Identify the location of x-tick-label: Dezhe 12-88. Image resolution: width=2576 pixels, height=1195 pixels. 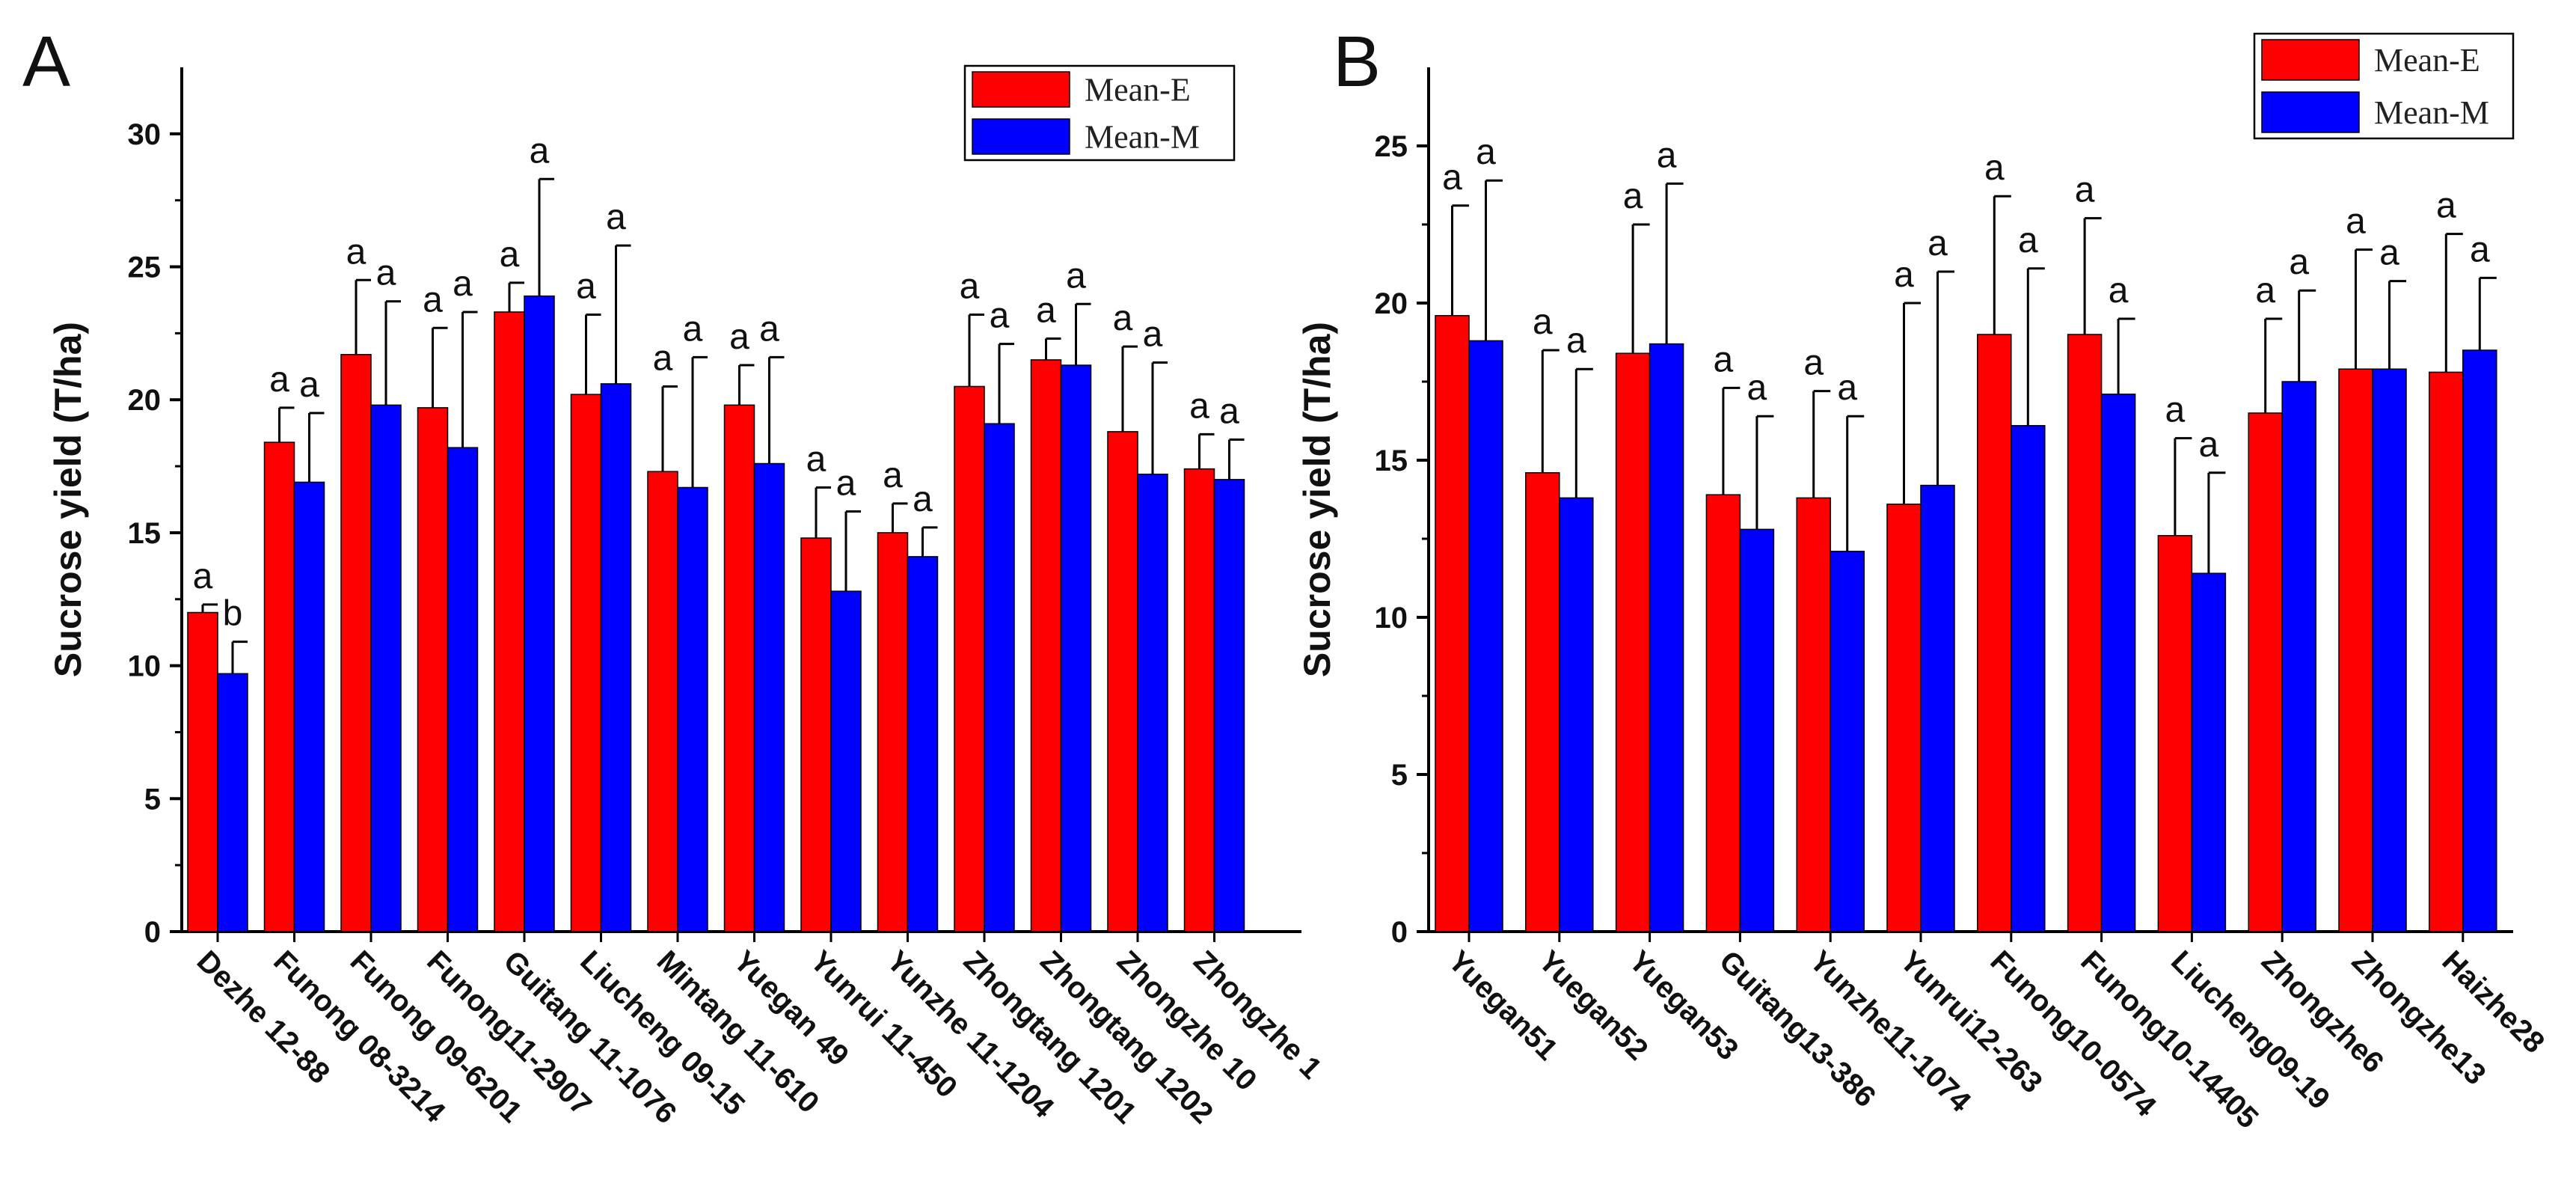
(264, 1017).